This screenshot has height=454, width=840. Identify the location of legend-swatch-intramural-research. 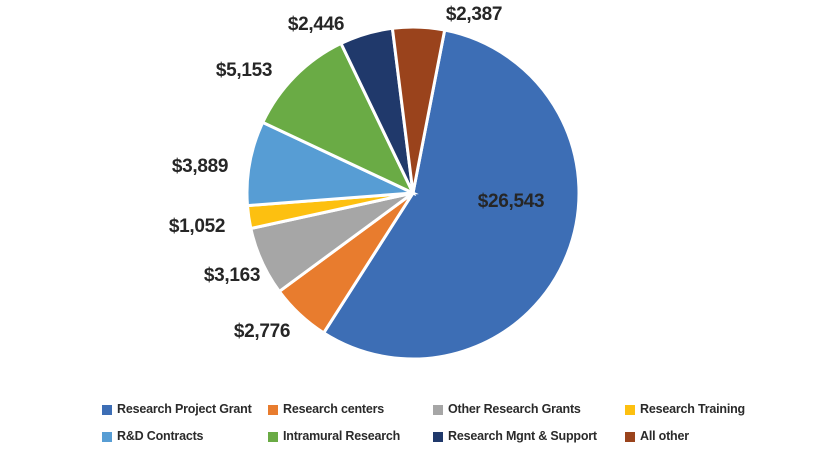
(273, 436).